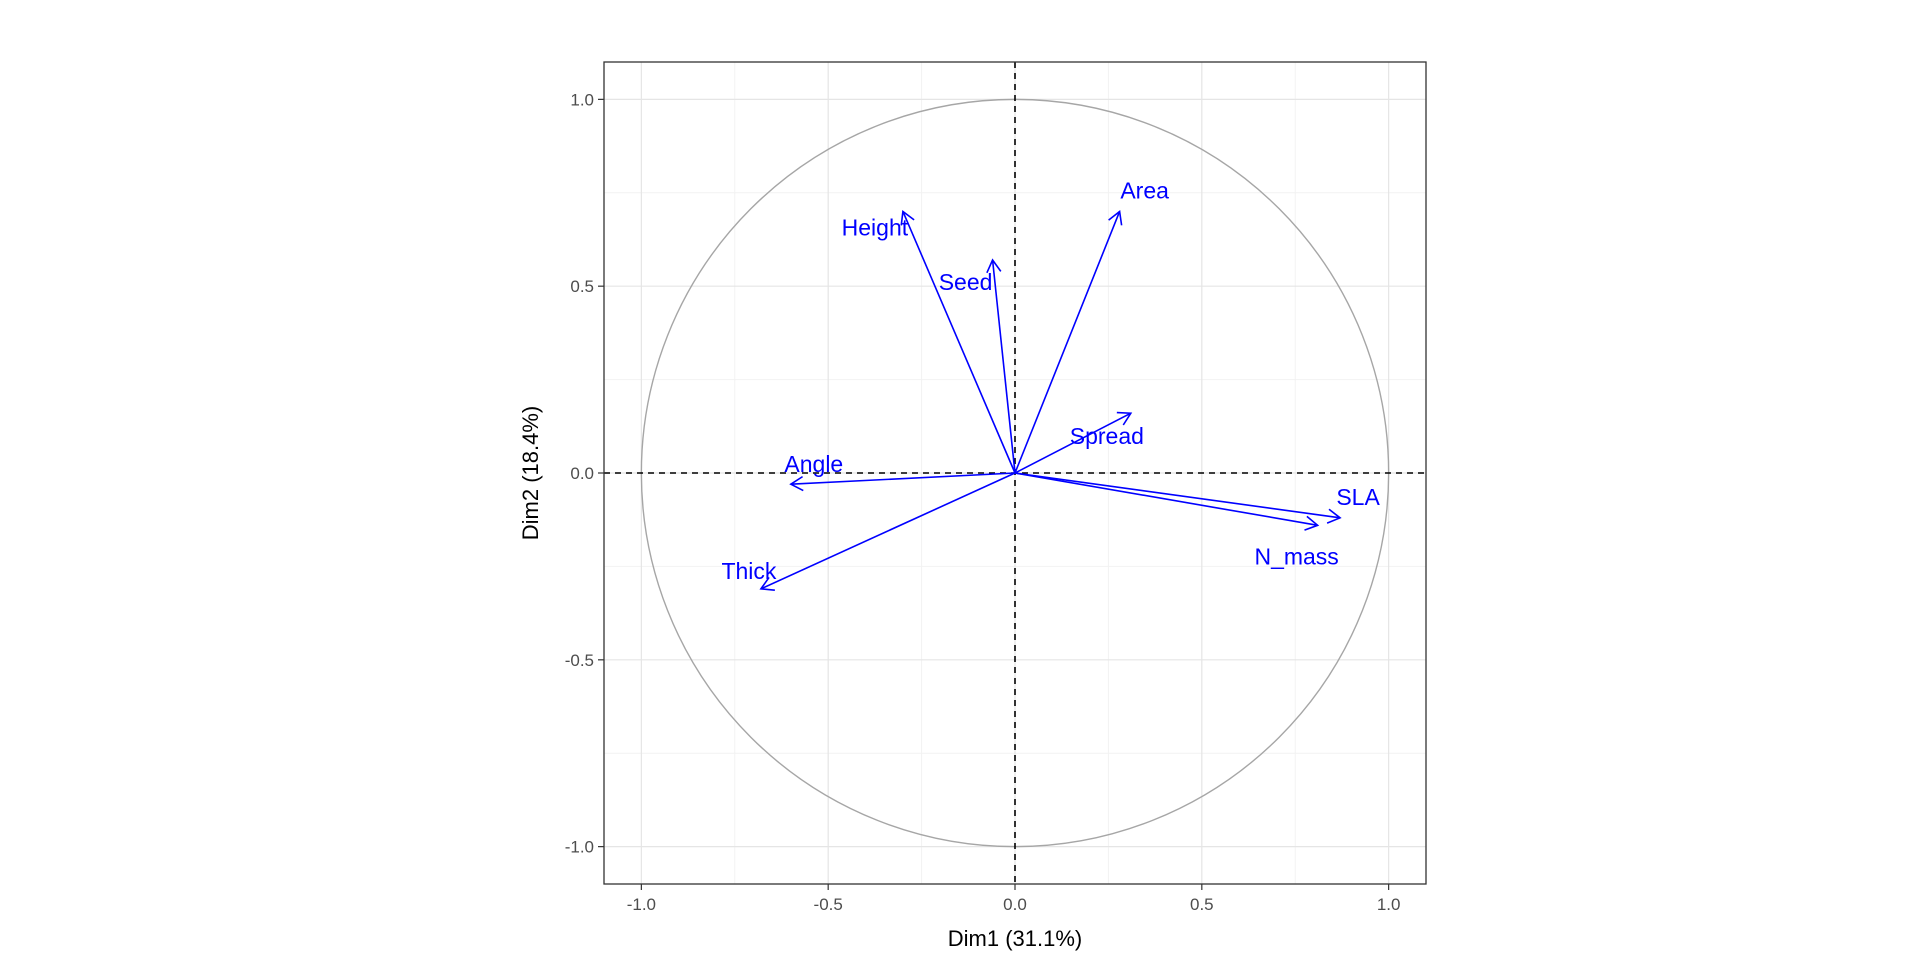  What do you see at coordinates (1389, 904) in the screenshot?
I see `x-tick-label: 1.0` at bounding box center [1389, 904].